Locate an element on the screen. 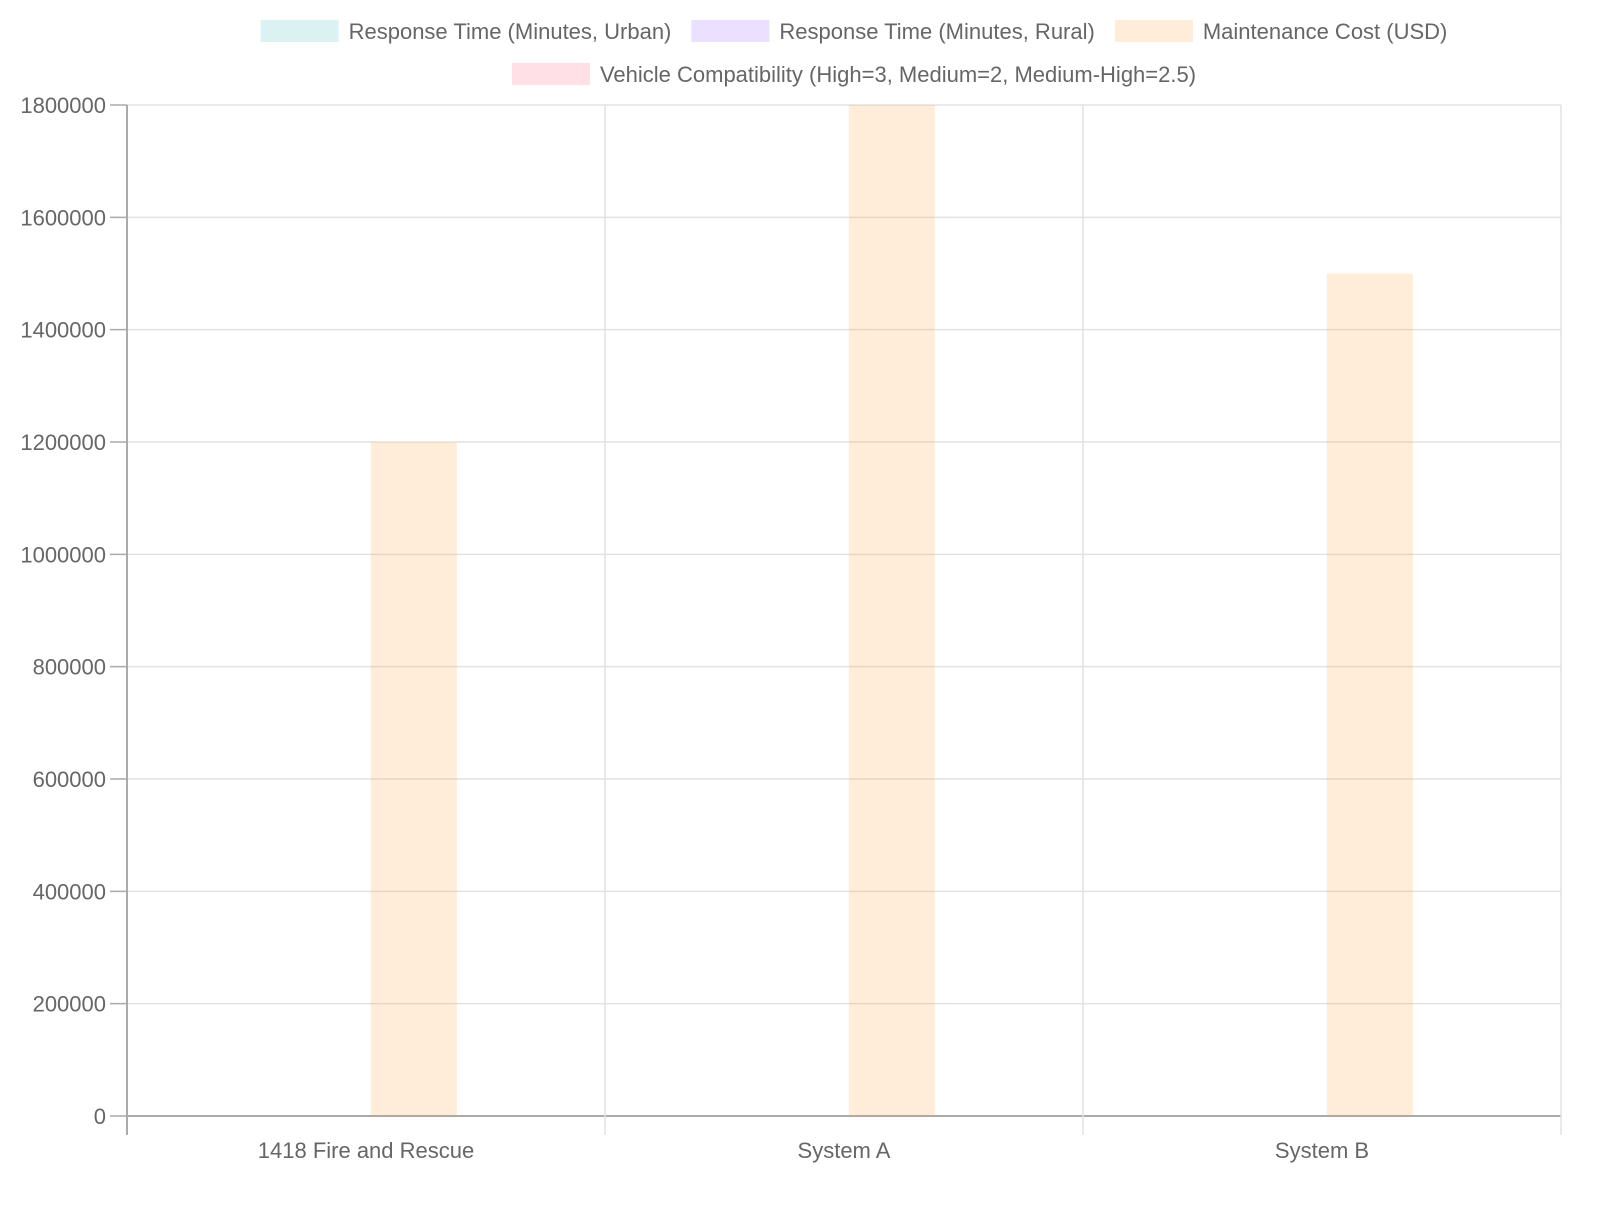 The width and height of the screenshot is (1600, 1205). x-tick-label: System B is located at coordinates (1322, 1150).